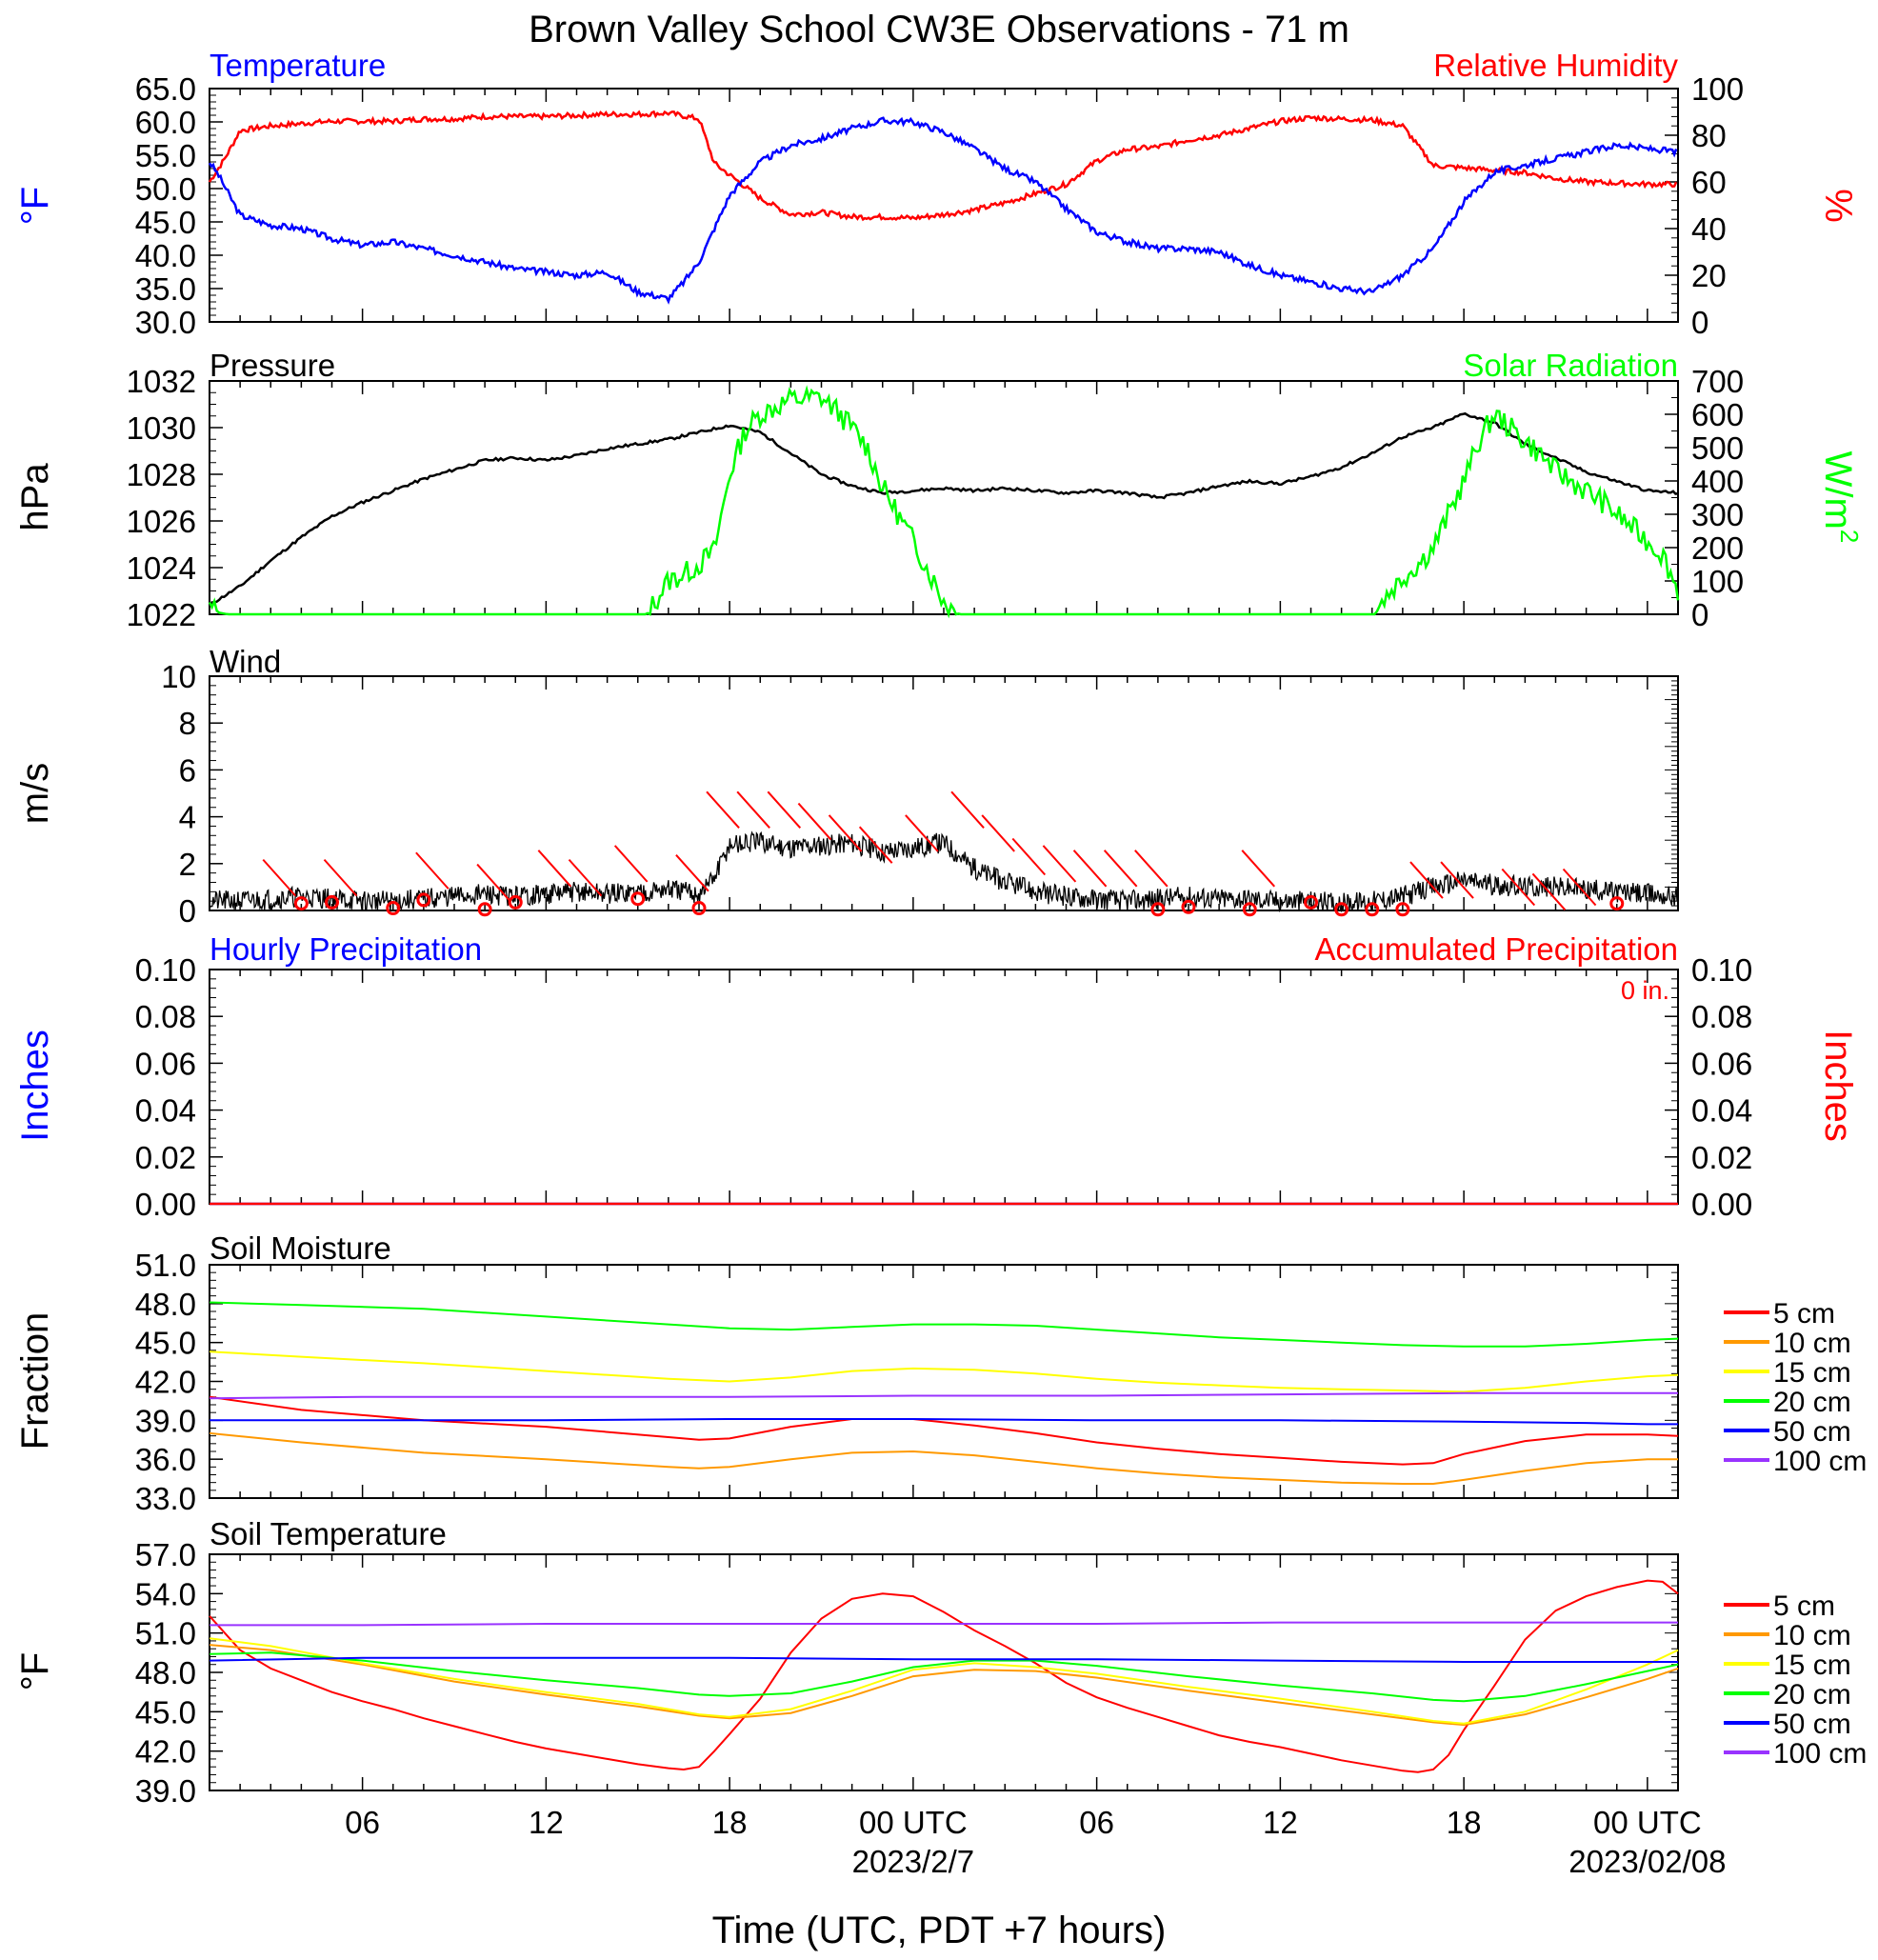 The image size is (1878, 1960). Describe the element at coordinates (1709, 182) in the screenshot. I see `right-y-tick-label: 60` at that location.